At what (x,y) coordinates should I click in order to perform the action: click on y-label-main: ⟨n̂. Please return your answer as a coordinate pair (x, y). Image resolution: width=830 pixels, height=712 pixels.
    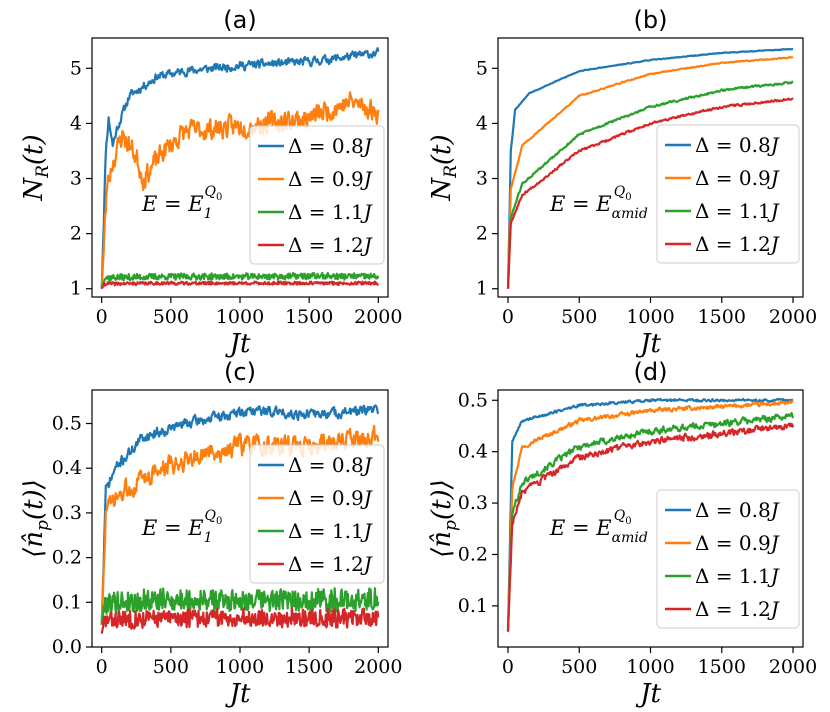
    Looking at the image, I should click on (442, 544).